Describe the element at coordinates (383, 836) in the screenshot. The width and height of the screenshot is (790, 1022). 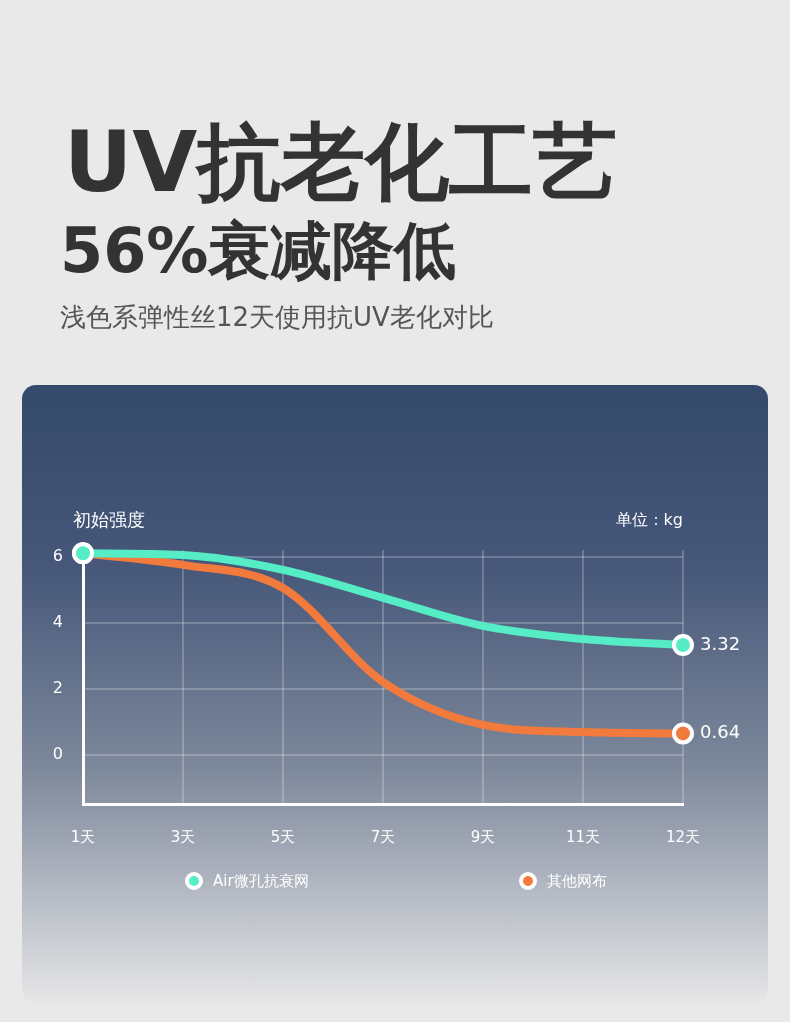
I see `x-tick-label: 7天` at that location.